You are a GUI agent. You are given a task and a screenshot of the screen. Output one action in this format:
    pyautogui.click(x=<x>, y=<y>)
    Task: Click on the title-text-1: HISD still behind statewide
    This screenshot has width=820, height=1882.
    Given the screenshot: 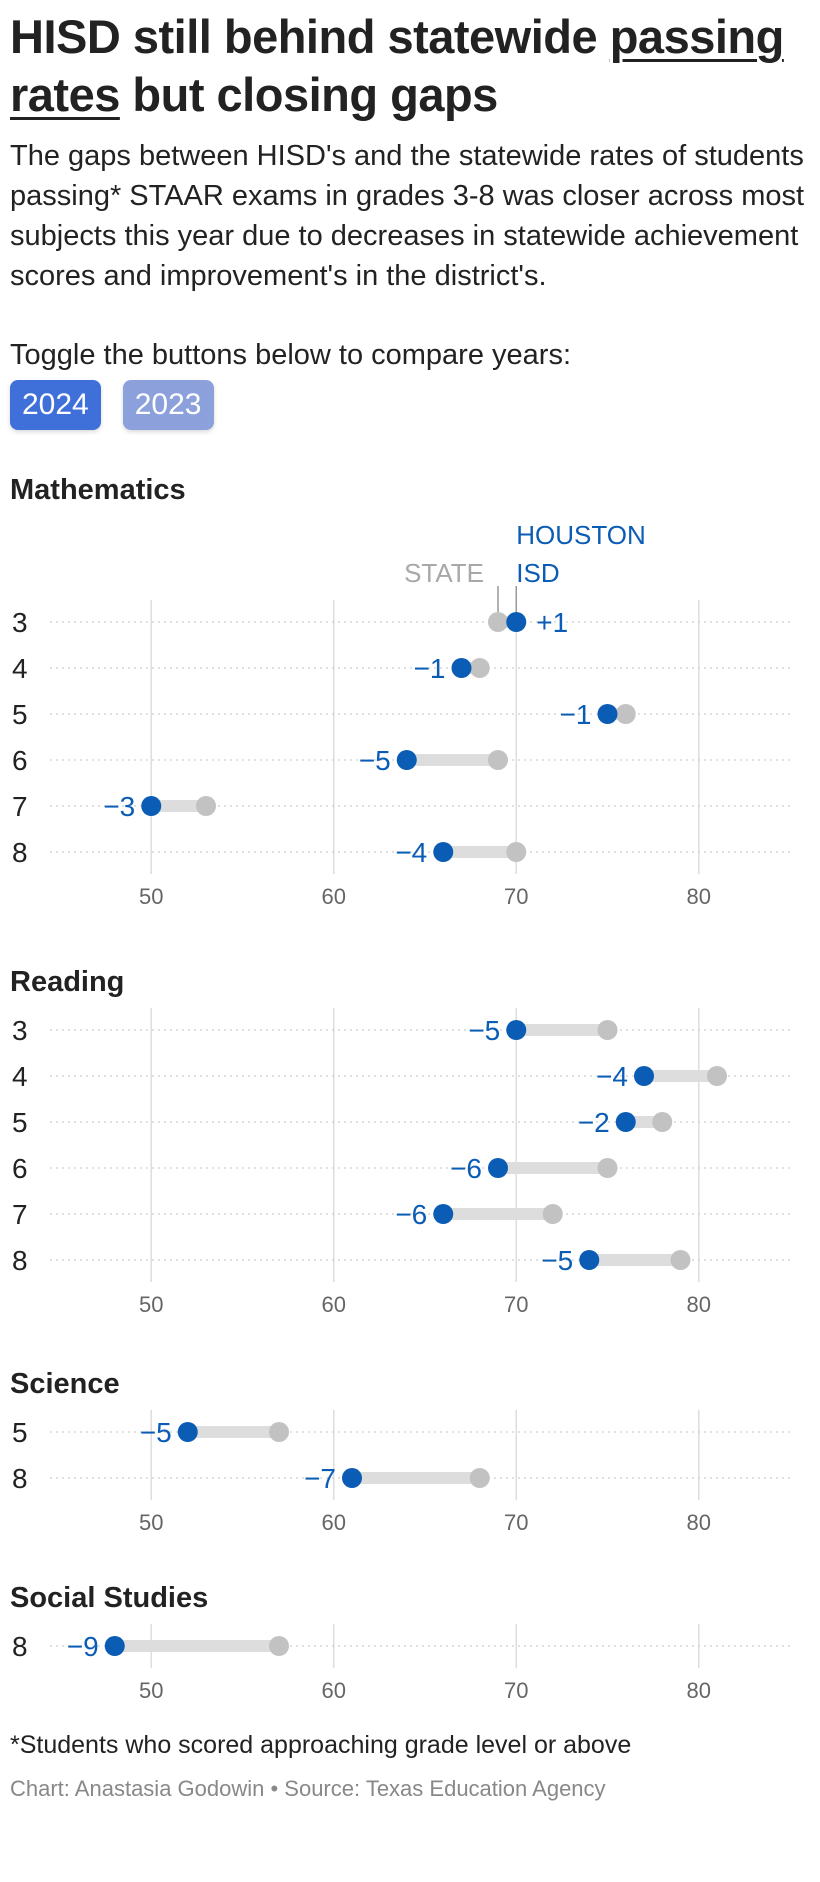 What is the action you would take?
    pyautogui.click(x=310, y=36)
    